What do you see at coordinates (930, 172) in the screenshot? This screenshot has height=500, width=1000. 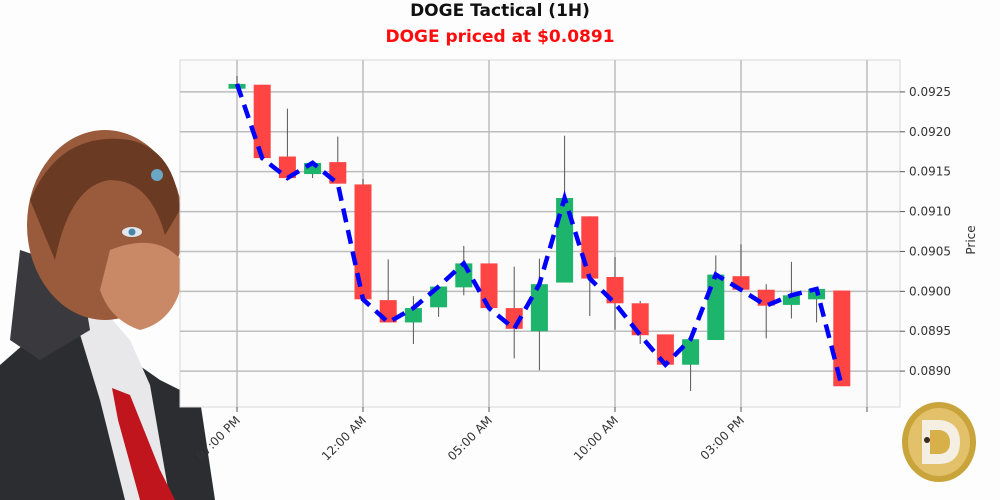 I see `y-tick-label: 0.0915` at bounding box center [930, 172].